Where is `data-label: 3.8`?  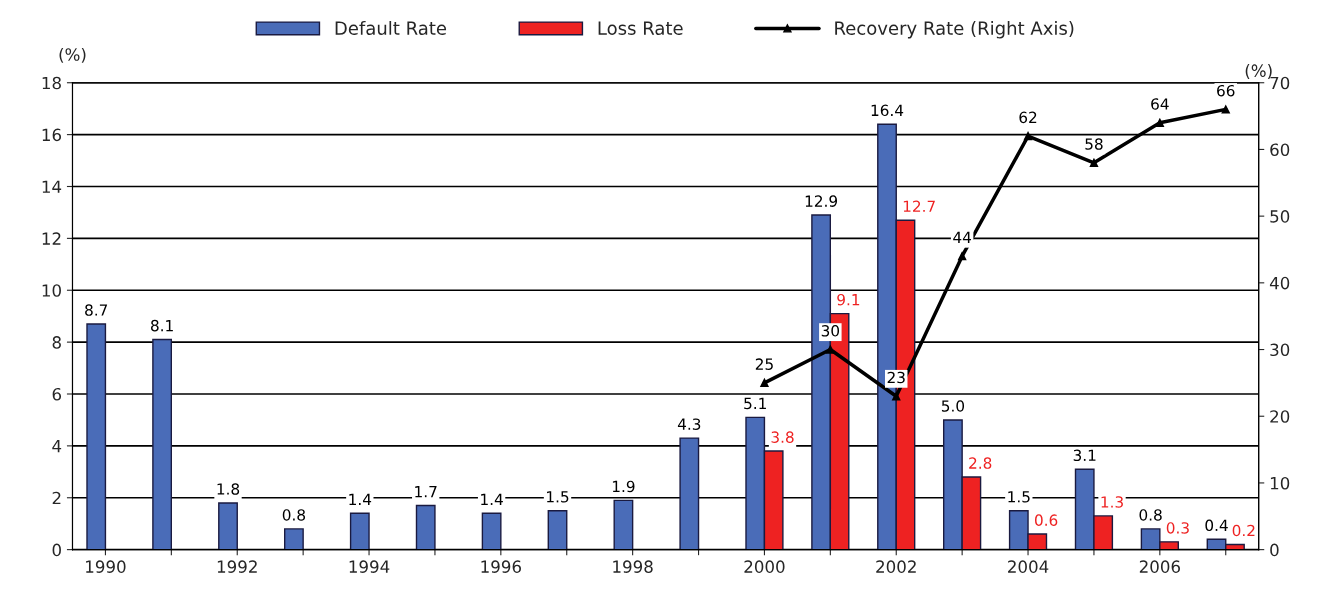 data-label: 3.8 is located at coordinates (782, 437).